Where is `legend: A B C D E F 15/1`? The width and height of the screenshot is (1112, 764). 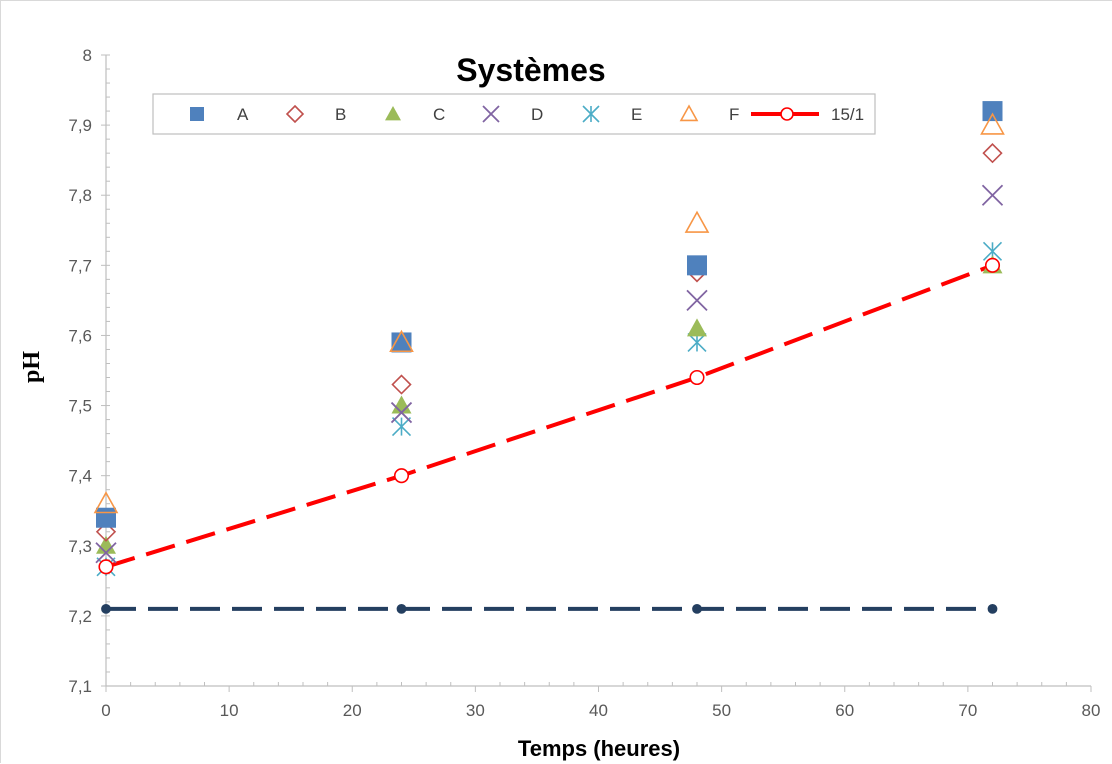 legend: A B C D E F 15/1 is located at coordinates (527, 114).